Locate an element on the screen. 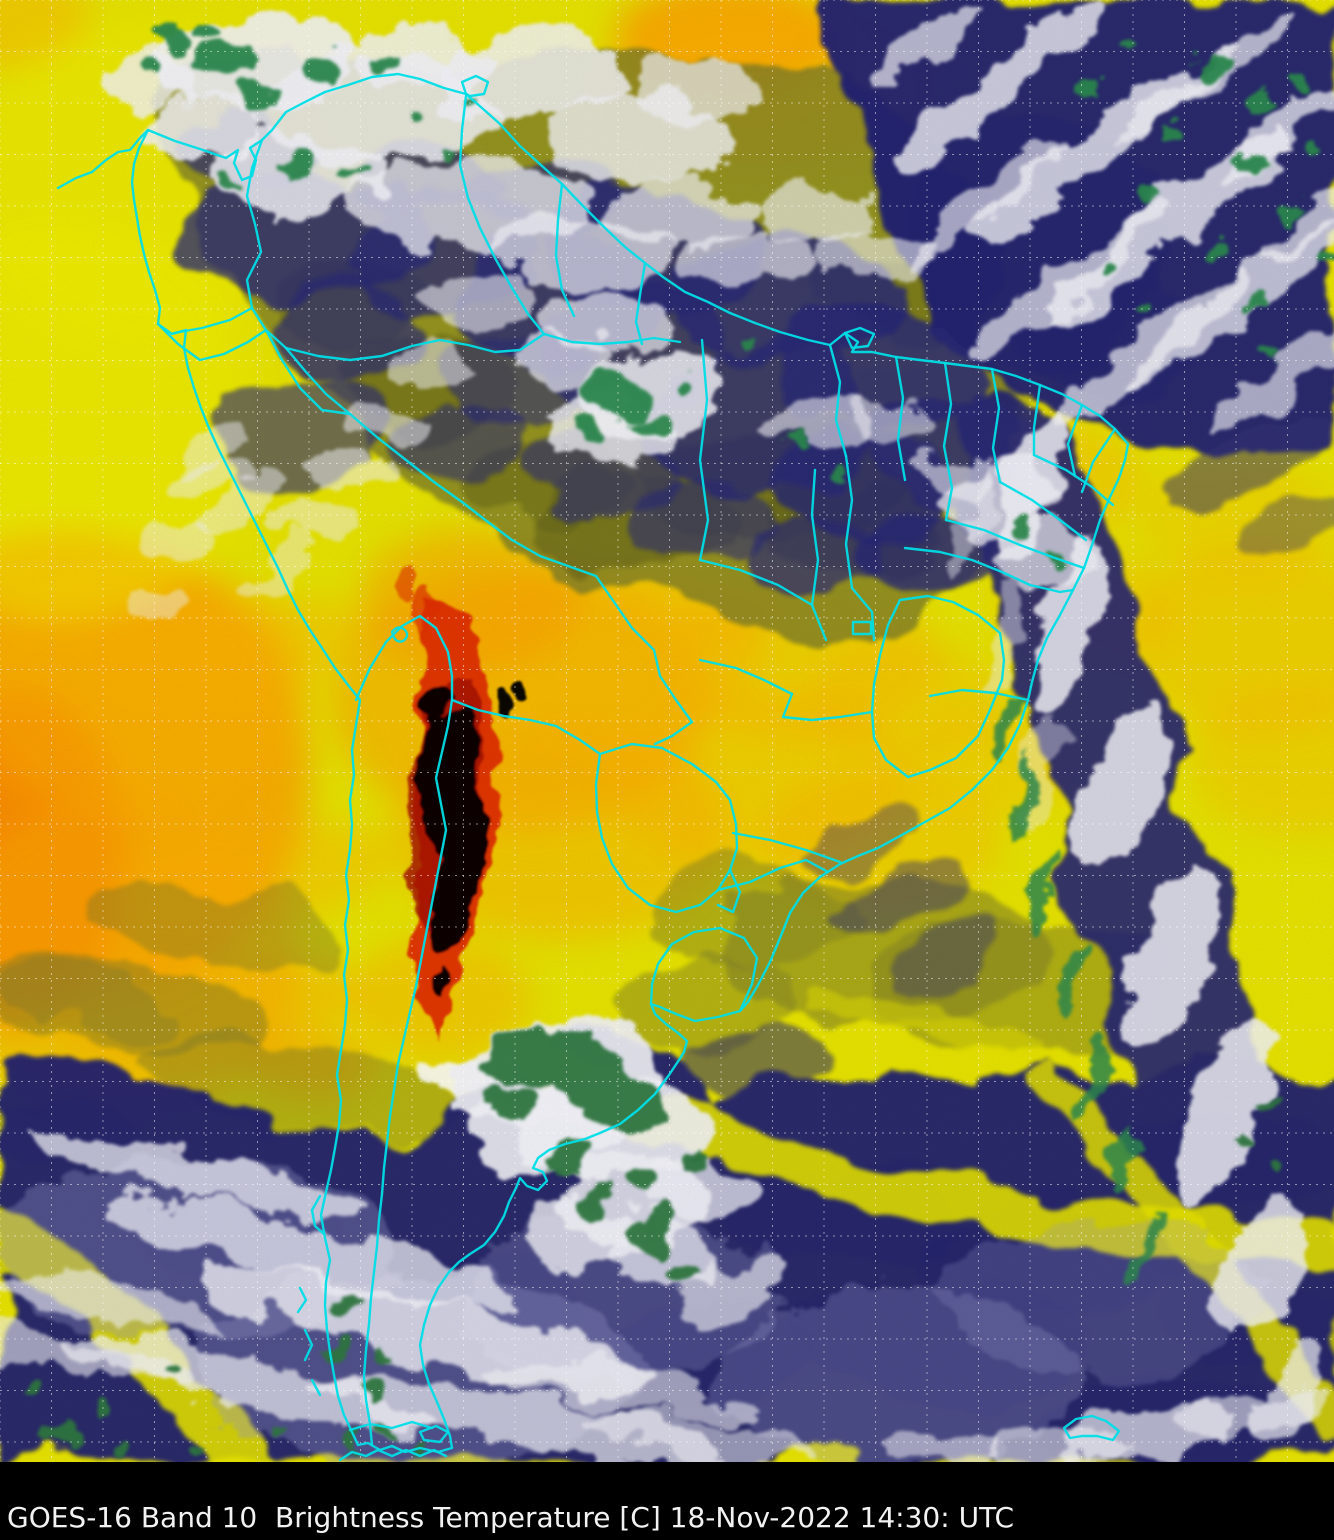 This screenshot has width=1334, height=1540. border-peru-bolivia is located at coordinates (404, 658).